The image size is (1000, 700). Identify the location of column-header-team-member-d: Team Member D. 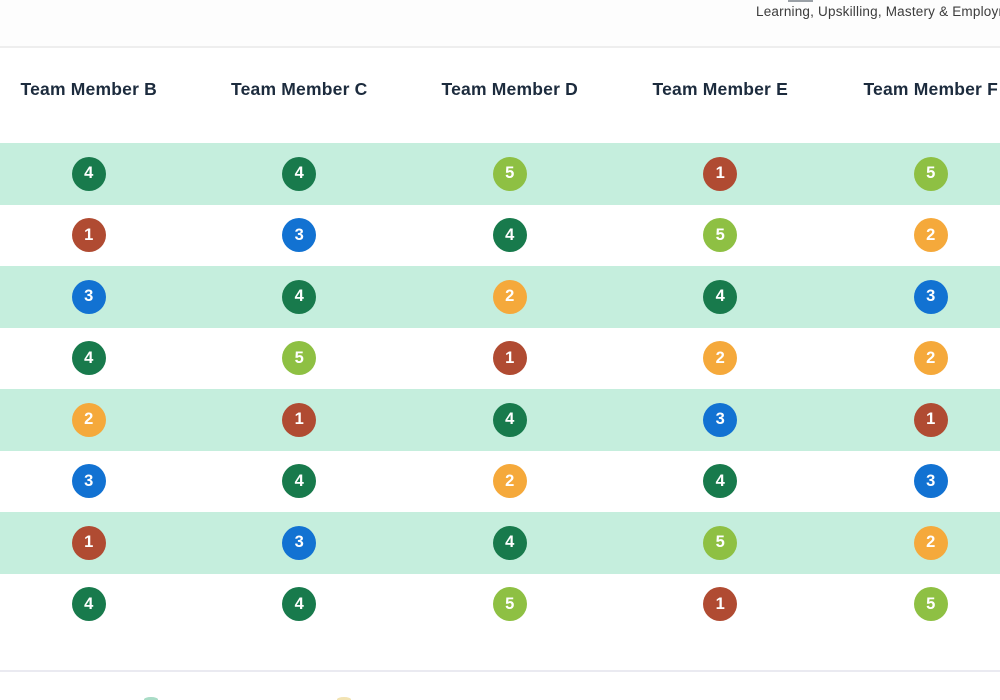
(509, 88).